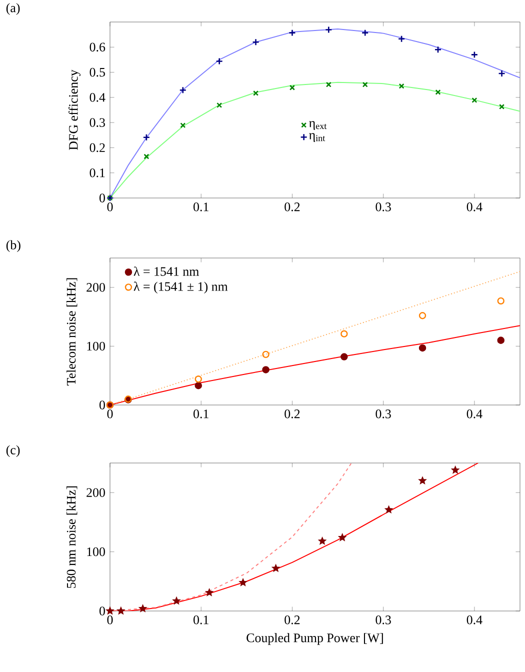 The image size is (525, 672). Describe the element at coordinates (97, 122) in the screenshot. I see `y-tick-label: 0.3` at that location.